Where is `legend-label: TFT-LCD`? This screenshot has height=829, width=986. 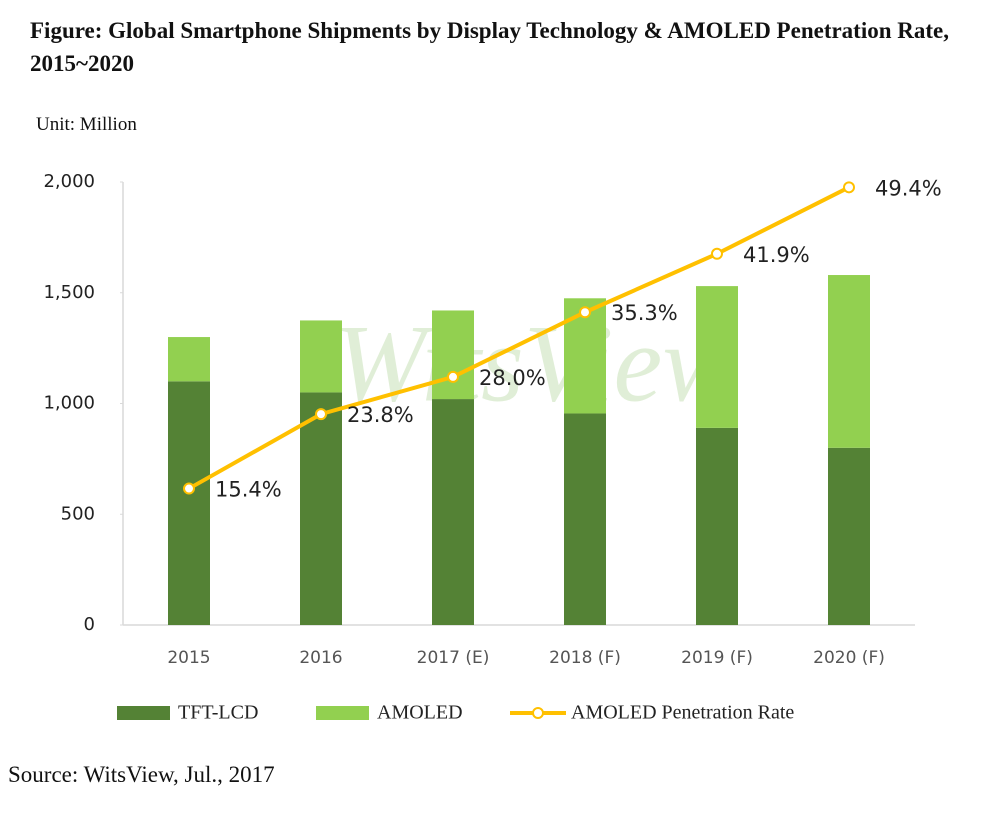 legend-label: TFT-LCD is located at coordinates (218, 713).